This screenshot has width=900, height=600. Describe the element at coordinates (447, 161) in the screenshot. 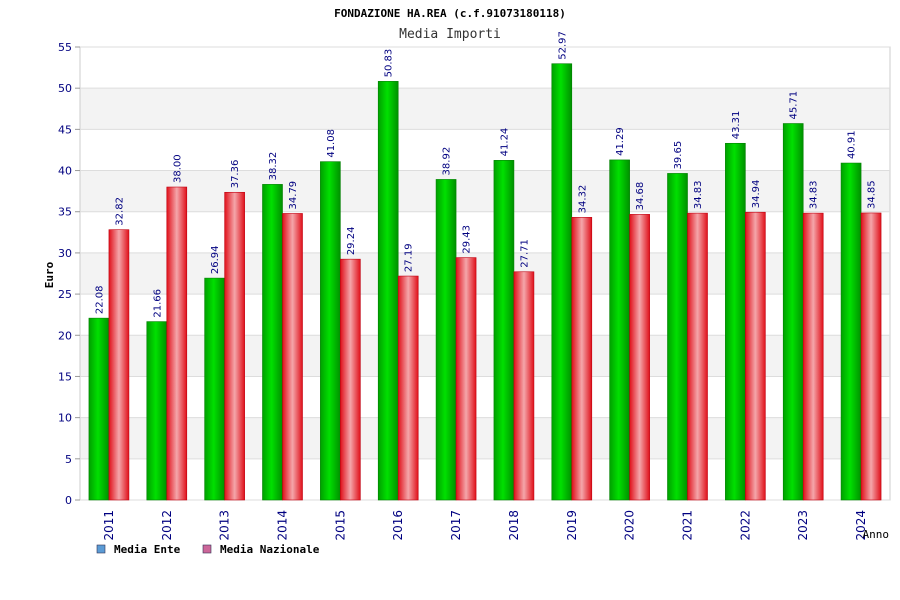

I see `data-label: 38.92` at that location.